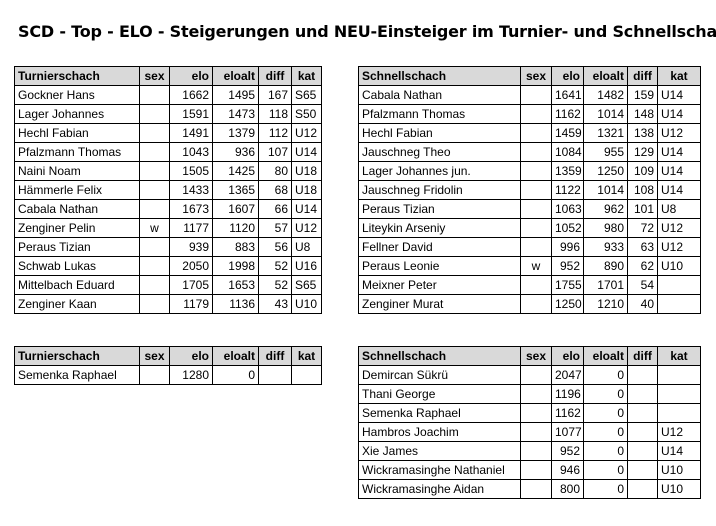  What do you see at coordinates (567, 432) in the screenshot?
I see `cell-elo: 1077` at bounding box center [567, 432].